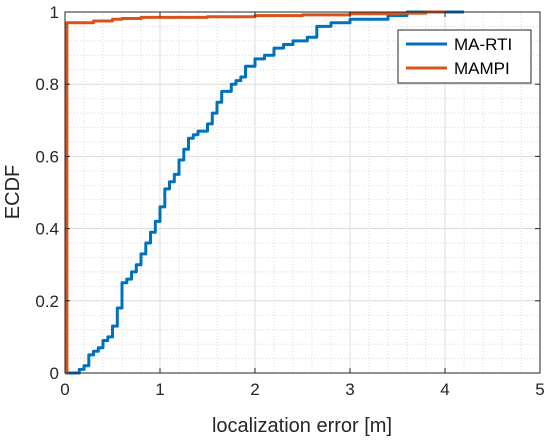 This screenshot has width=550, height=441. What do you see at coordinates (254, 389) in the screenshot?
I see `x-tick-label: 2` at bounding box center [254, 389].